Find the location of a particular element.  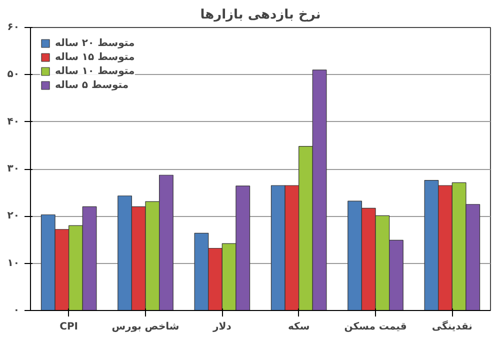

legend-label: متوسط ۵ ساله is located at coordinates (92, 85).